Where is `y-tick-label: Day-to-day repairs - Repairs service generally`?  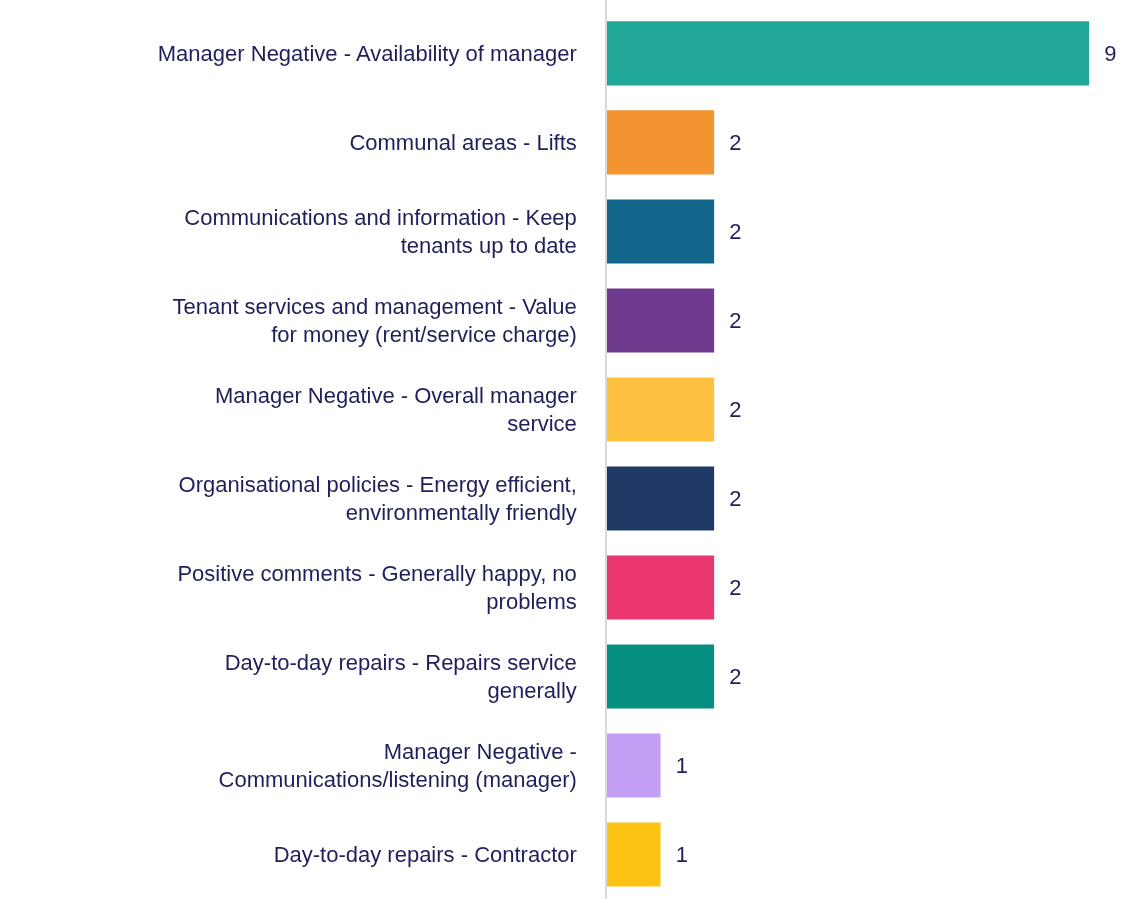
y-tick-label: Day-to-day repairs - Repairs service generally is located at coordinates (400, 676).